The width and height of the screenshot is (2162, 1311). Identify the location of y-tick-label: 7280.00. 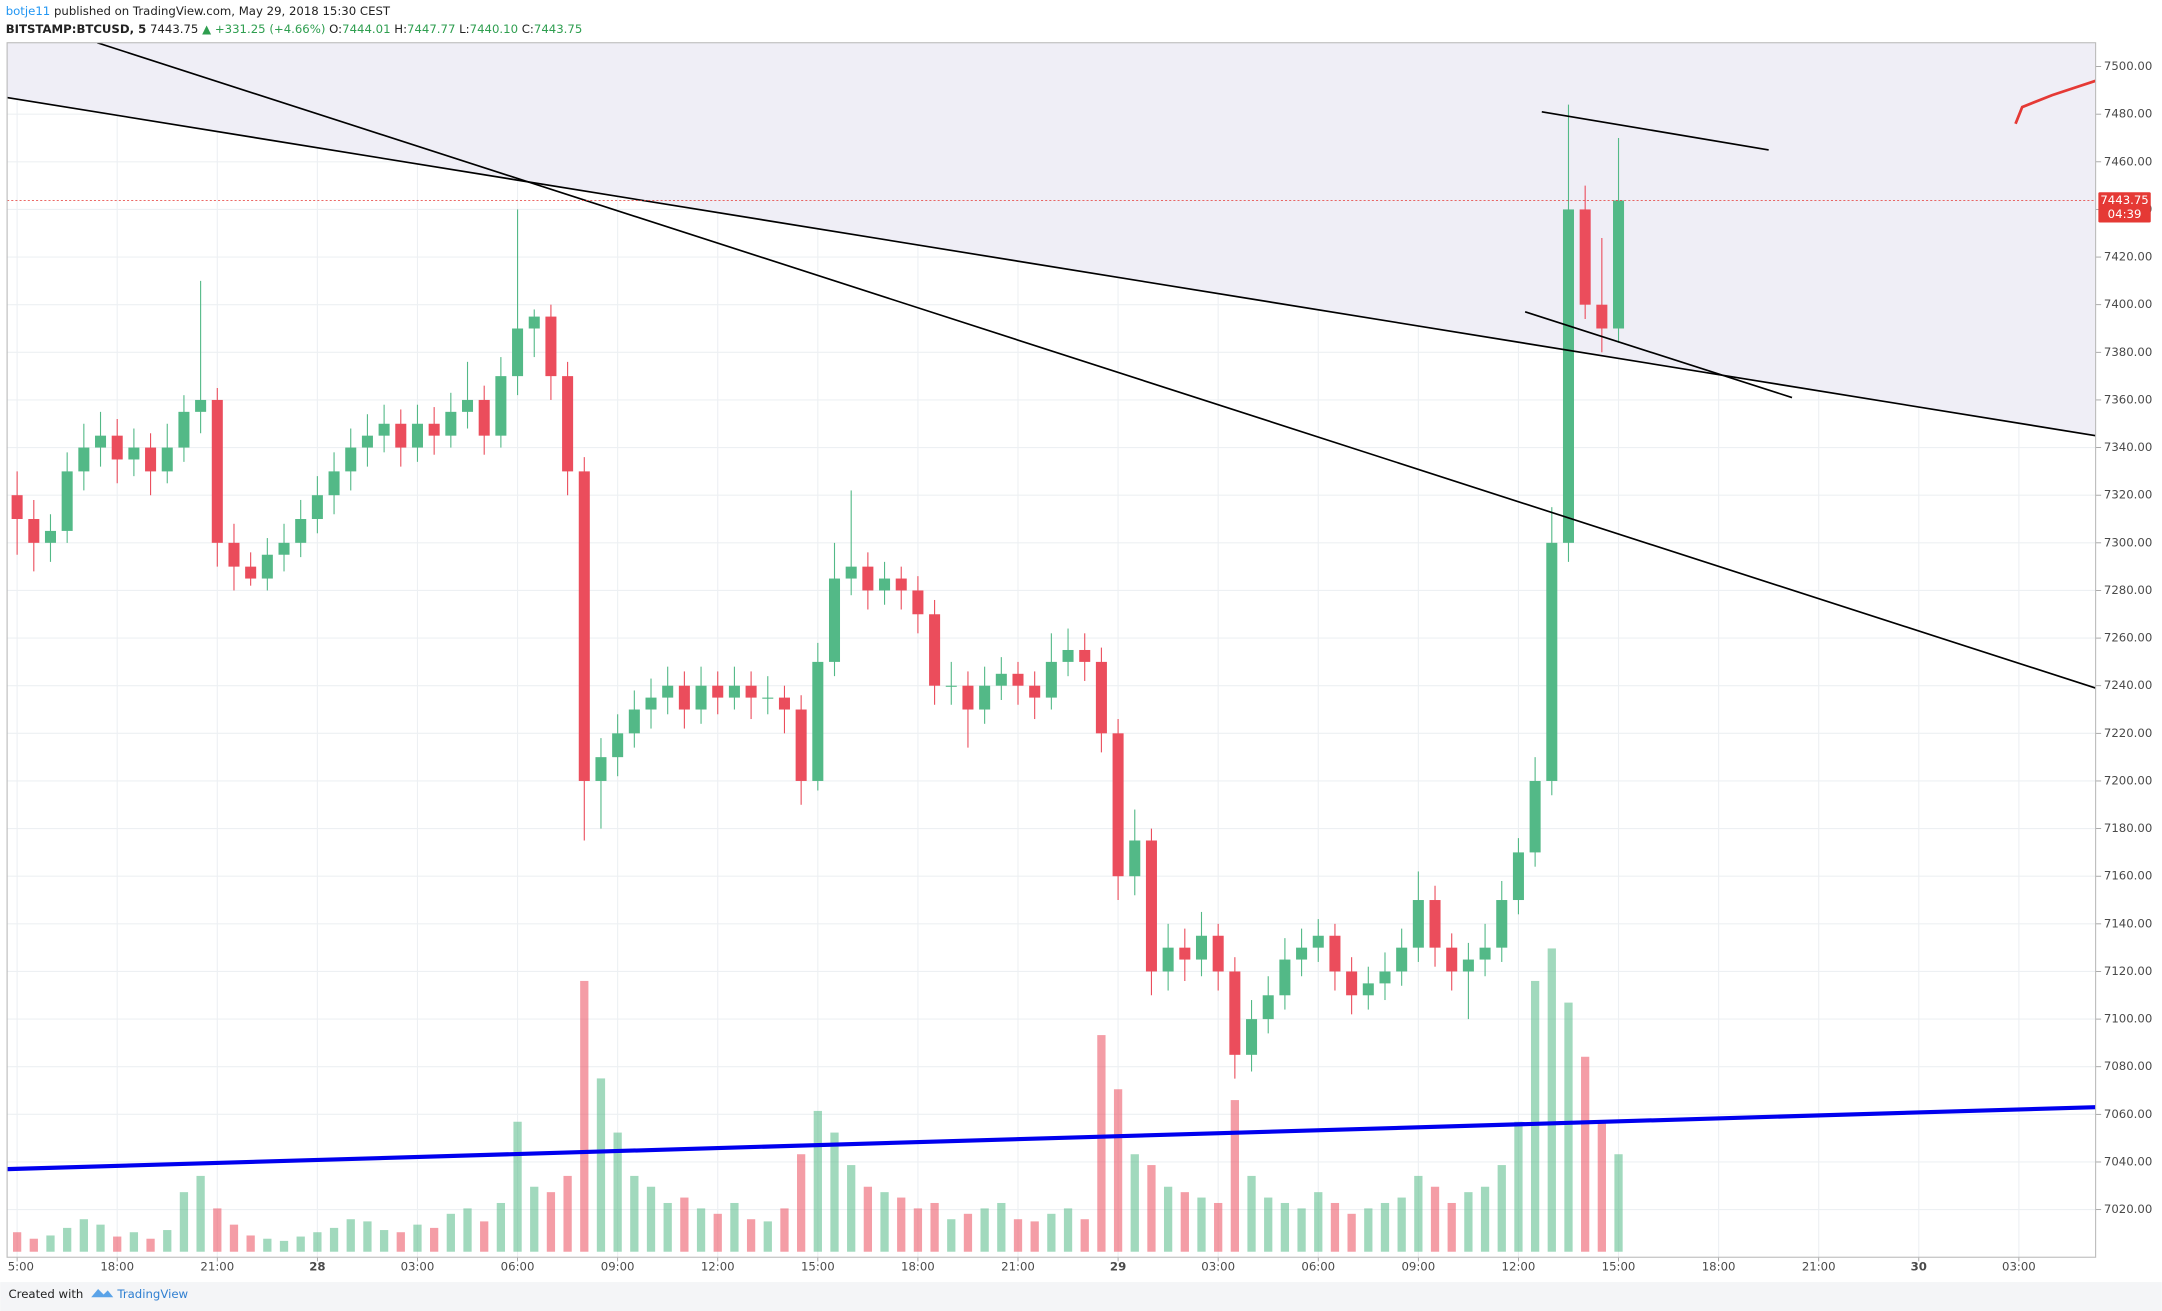
(2128, 590).